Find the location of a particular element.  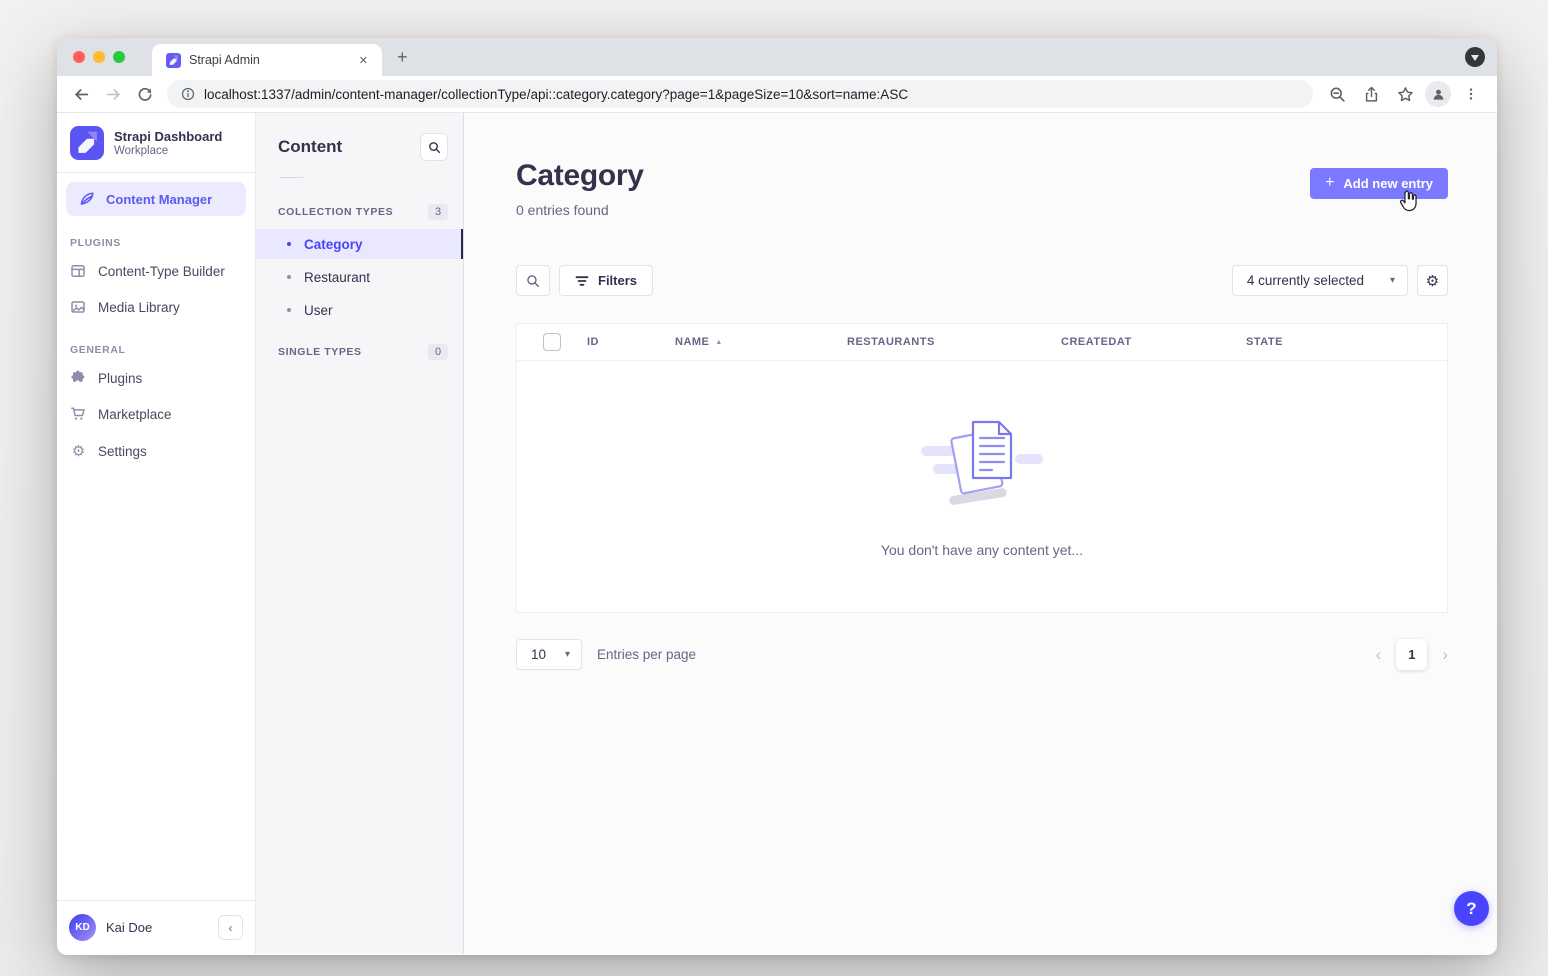

zoom-page-icon is located at coordinates (1337, 94).